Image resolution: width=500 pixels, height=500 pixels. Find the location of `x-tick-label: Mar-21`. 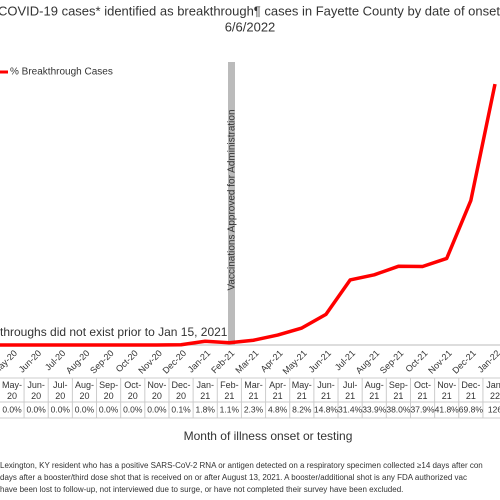

x-tick-label: Mar-21 is located at coordinates (246, 361).